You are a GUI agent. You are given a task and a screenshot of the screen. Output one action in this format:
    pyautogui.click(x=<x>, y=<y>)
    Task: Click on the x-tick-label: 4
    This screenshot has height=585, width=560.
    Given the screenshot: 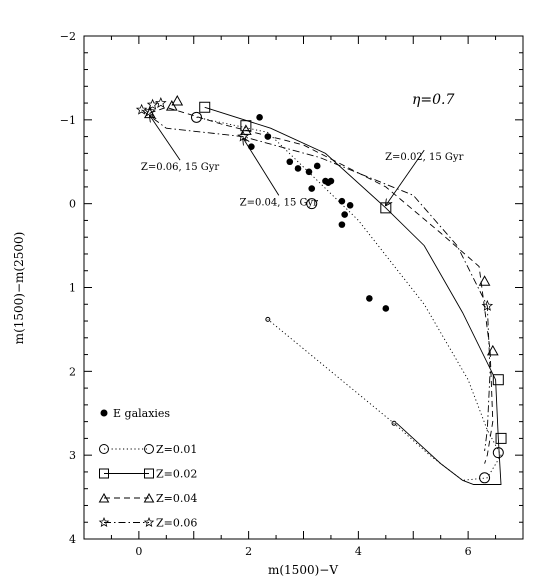 What is the action you would take?
    pyautogui.click(x=358, y=551)
    